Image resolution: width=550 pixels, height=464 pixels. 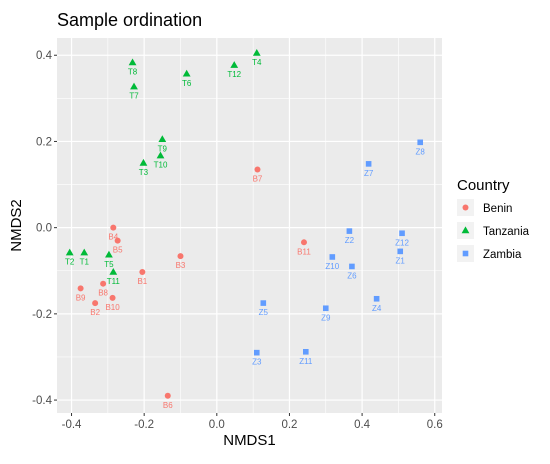 What do you see at coordinates (42, 315) in the screenshot?
I see `y-tick-label: -0.2` at bounding box center [42, 315].